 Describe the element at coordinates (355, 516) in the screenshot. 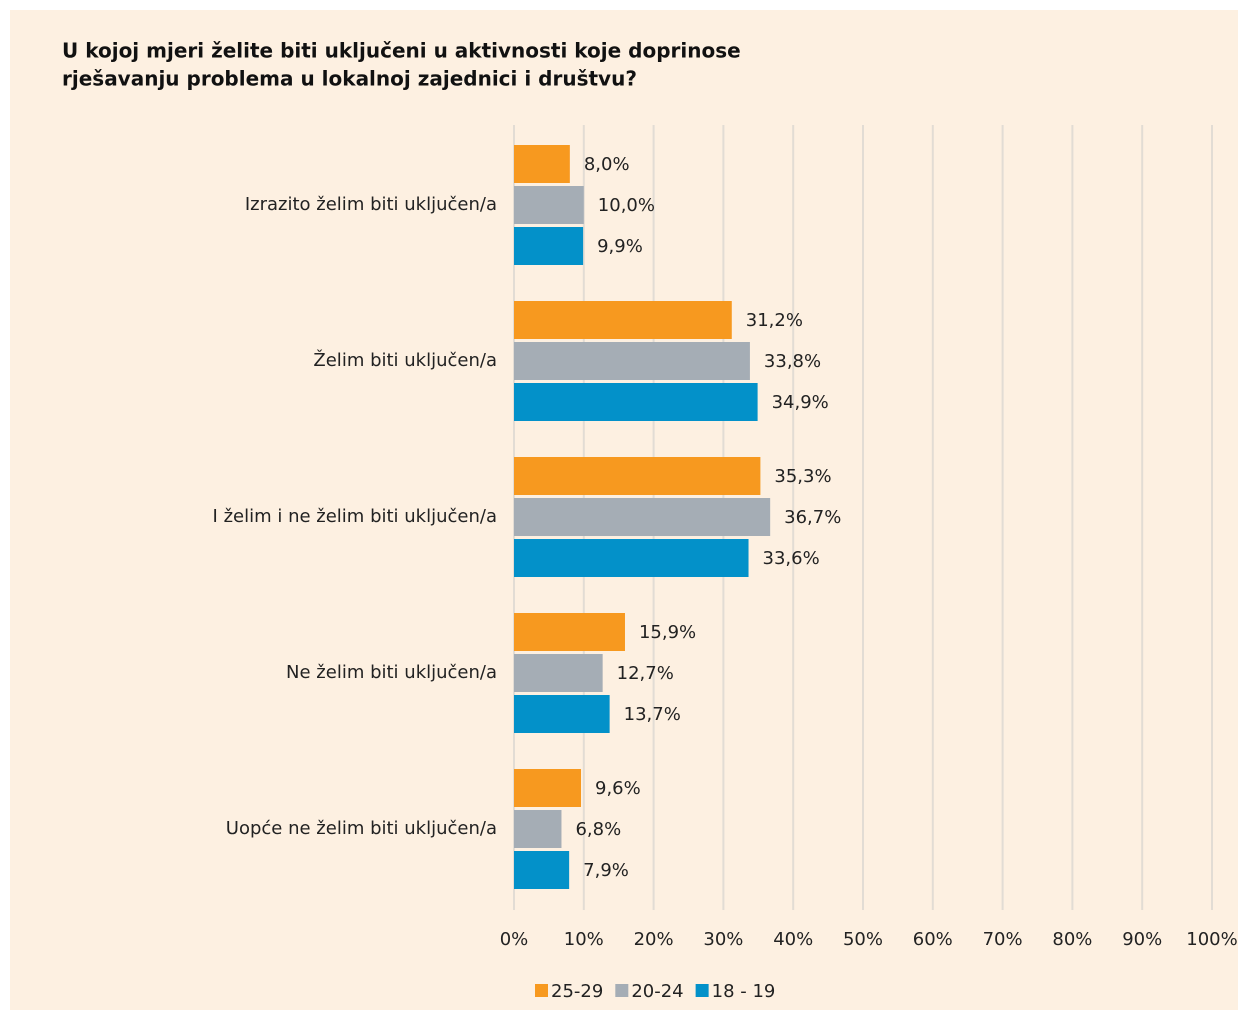

I see `category-label: I želim i ne želim biti uključen/a` at that location.